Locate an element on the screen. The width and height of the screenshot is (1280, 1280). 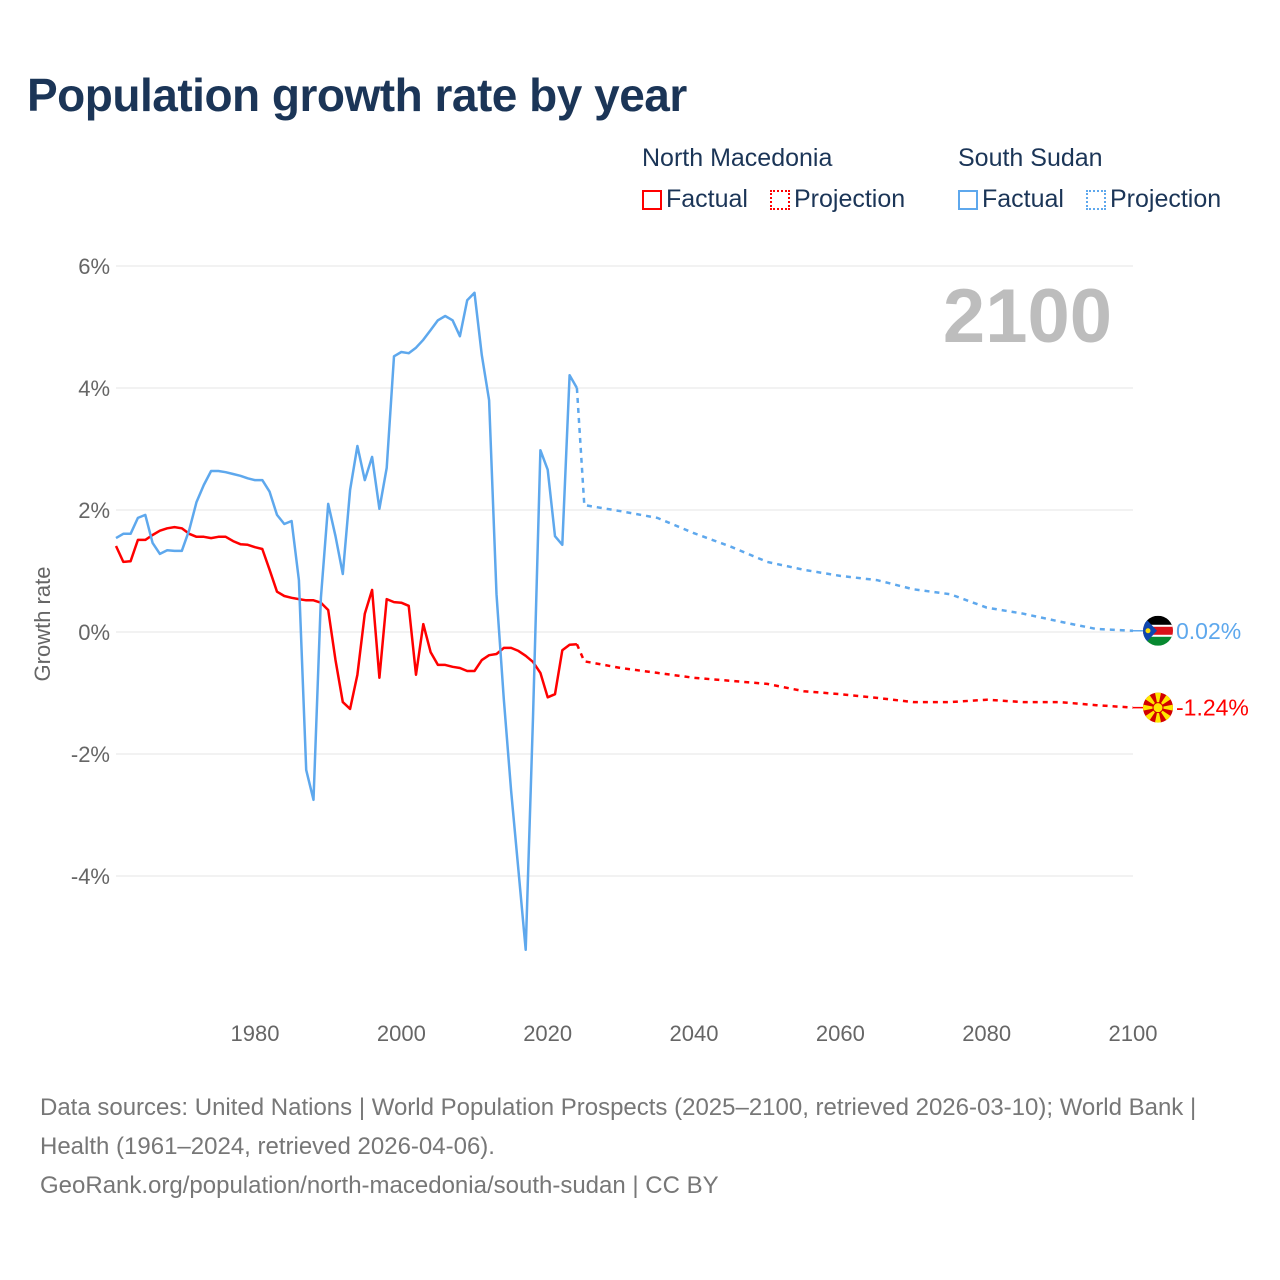
x-tick-label: 2060 is located at coordinates (840, 1033).